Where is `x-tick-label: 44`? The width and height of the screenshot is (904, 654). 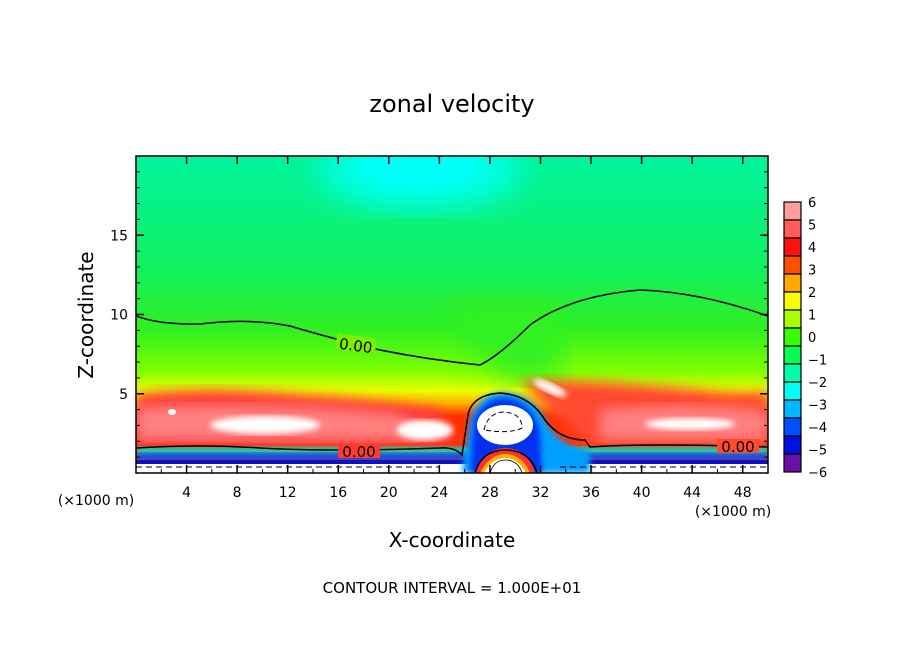 x-tick-label: 44 is located at coordinates (692, 493).